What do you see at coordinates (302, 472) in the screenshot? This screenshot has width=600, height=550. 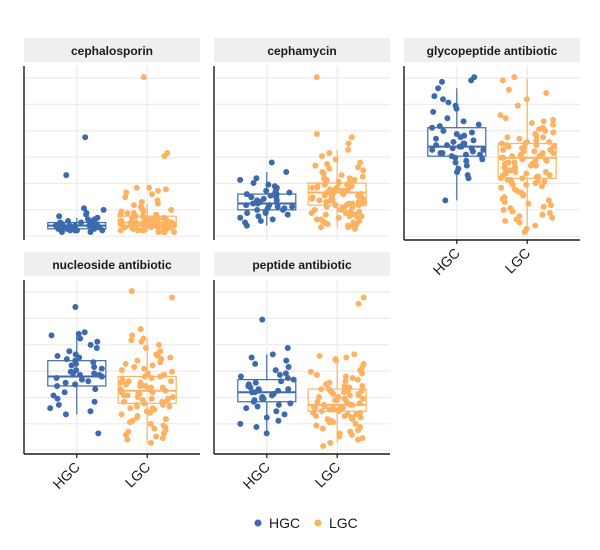 I see `x-axis: HGC LGC` at bounding box center [302, 472].